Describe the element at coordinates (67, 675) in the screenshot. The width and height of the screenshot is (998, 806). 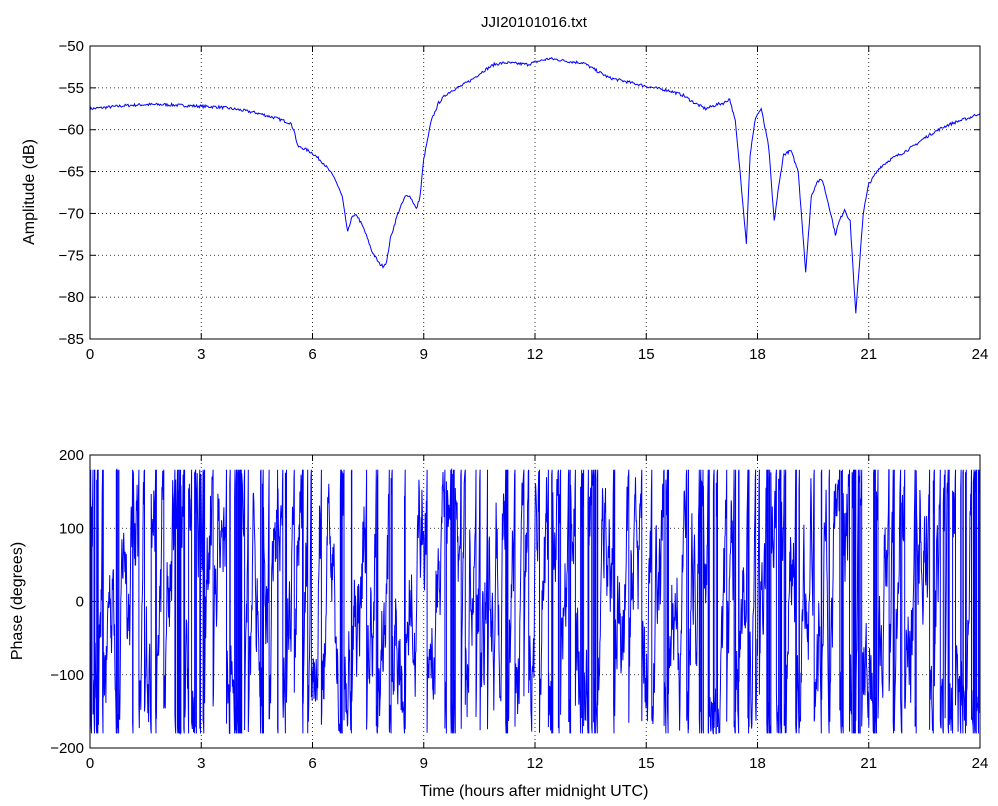
I see `y-tick-label: −100` at that location.